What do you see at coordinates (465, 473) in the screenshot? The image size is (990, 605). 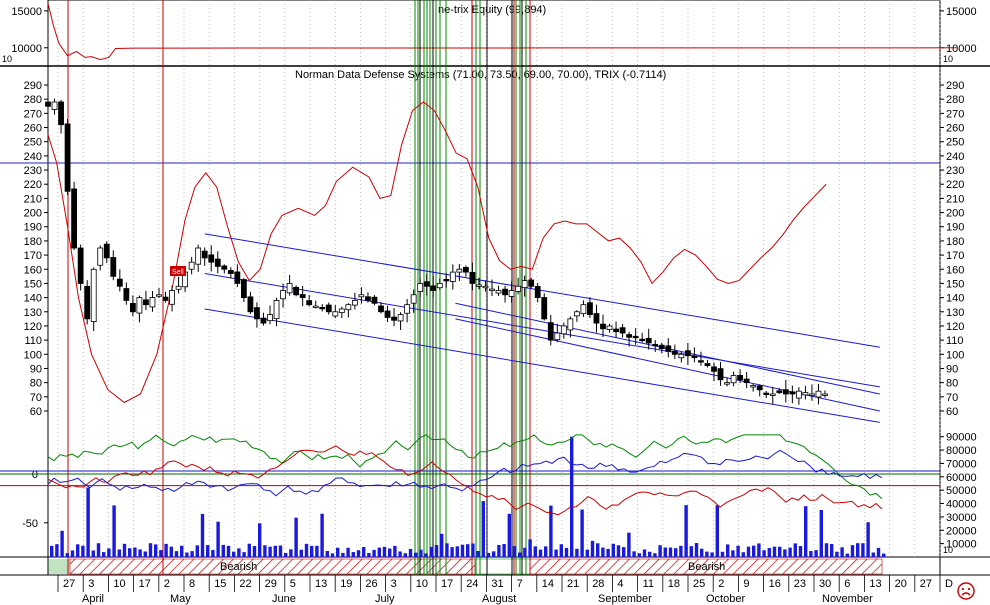 I see `osc-line-blue` at bounding box center [465, 473].